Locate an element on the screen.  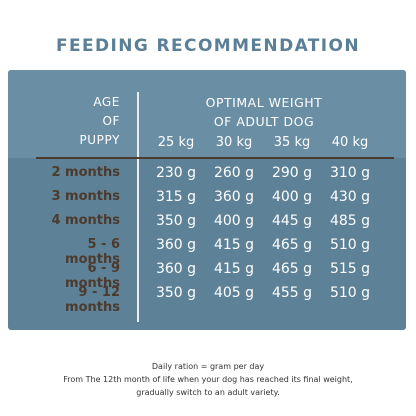
row-age: 4 months is located at coordinates (85, 220).